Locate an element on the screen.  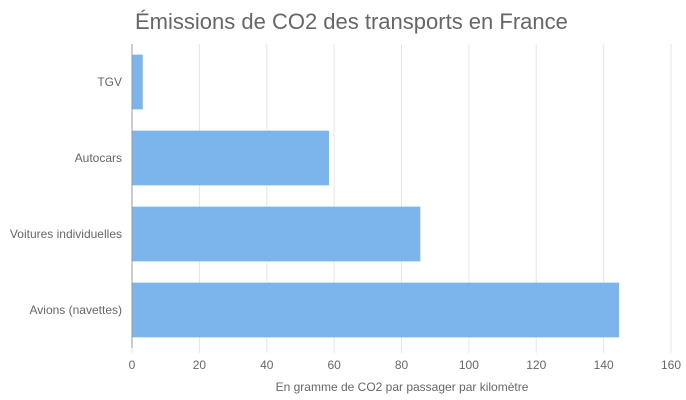
x-tick-label: 80 is located at coordinates (402, 365).